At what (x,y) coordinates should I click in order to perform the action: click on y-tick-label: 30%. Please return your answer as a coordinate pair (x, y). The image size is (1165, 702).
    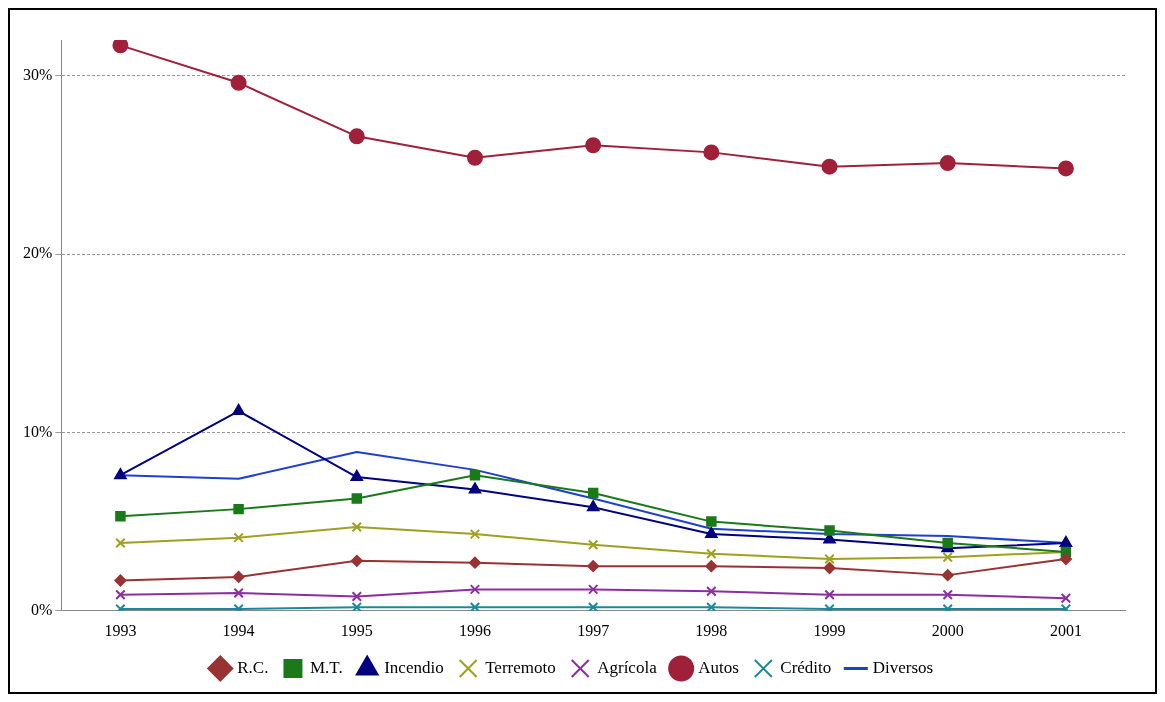
    Looking at the image, I should click on (38, 74).